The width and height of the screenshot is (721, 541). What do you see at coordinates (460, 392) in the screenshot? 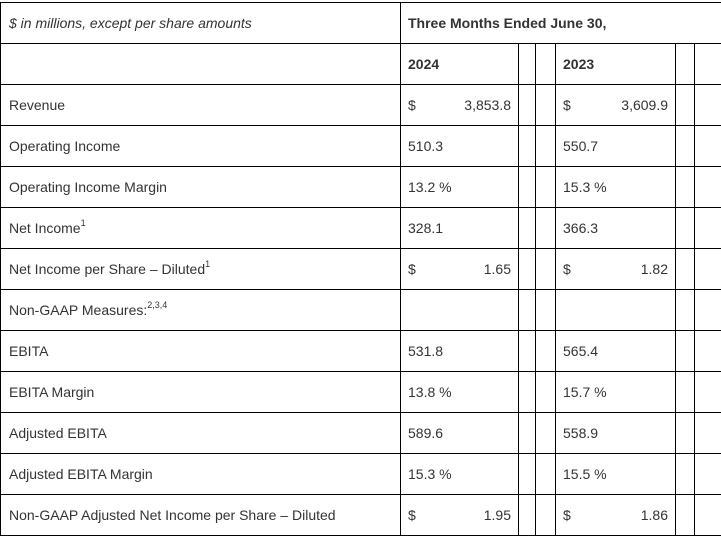
I see `value-2024: 13.8 %` at bounding box center [460, 392].